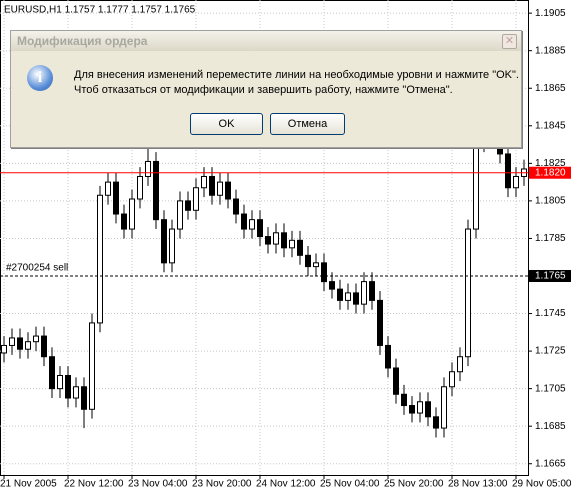 Image resolution: width=571 pixels, height=493 pixels. What do you see at coordinates (550, 201) in the screenshot?
I see `y-tick-label: 1.1805` at bounding box center [550, 201].